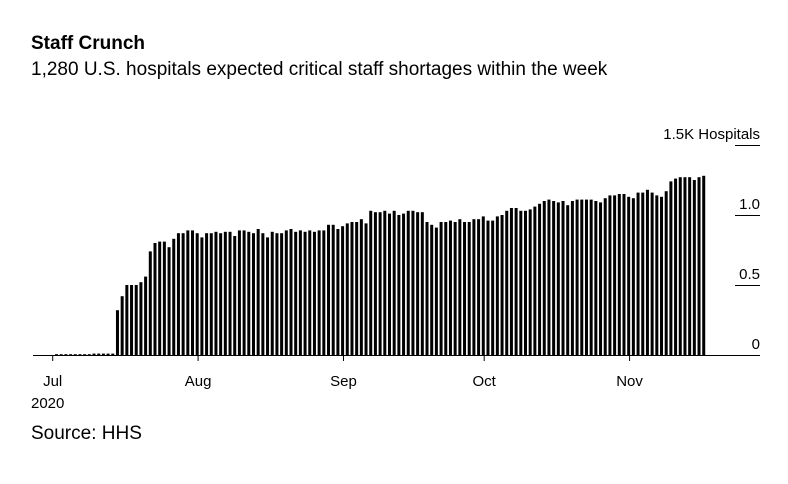 Image resolution: width=788 pixels, height=484 pixels. I want to click on x-axis: Jul 2020 Aug Sep Oct Nov, so click(337, 383).